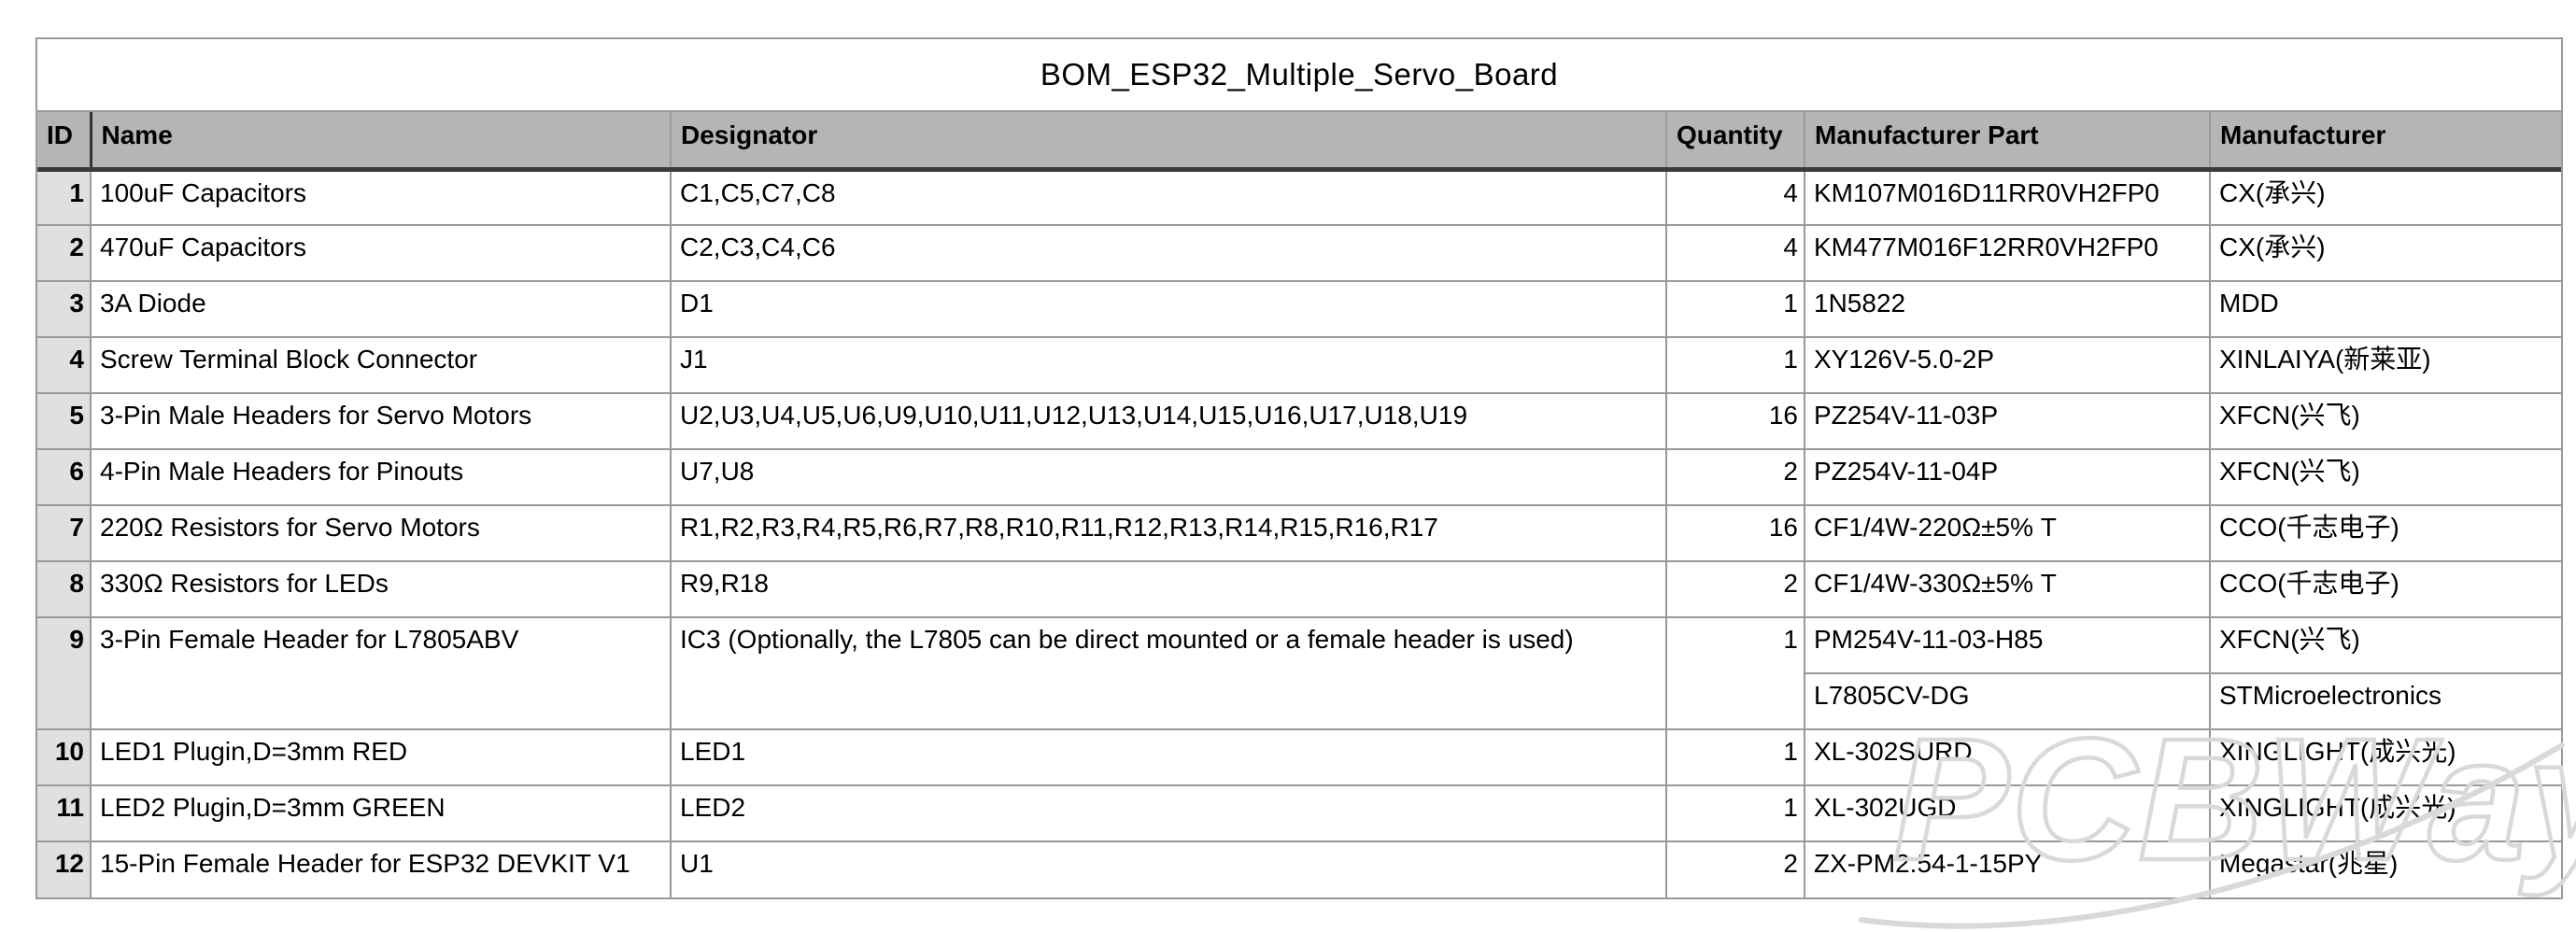  What do you see at coordinates (381, 869) in the screenshot?
I see `cell-name: 15-Pin Female Header for ESP32 DEVKIT V1` at bounding box center [381, 869].